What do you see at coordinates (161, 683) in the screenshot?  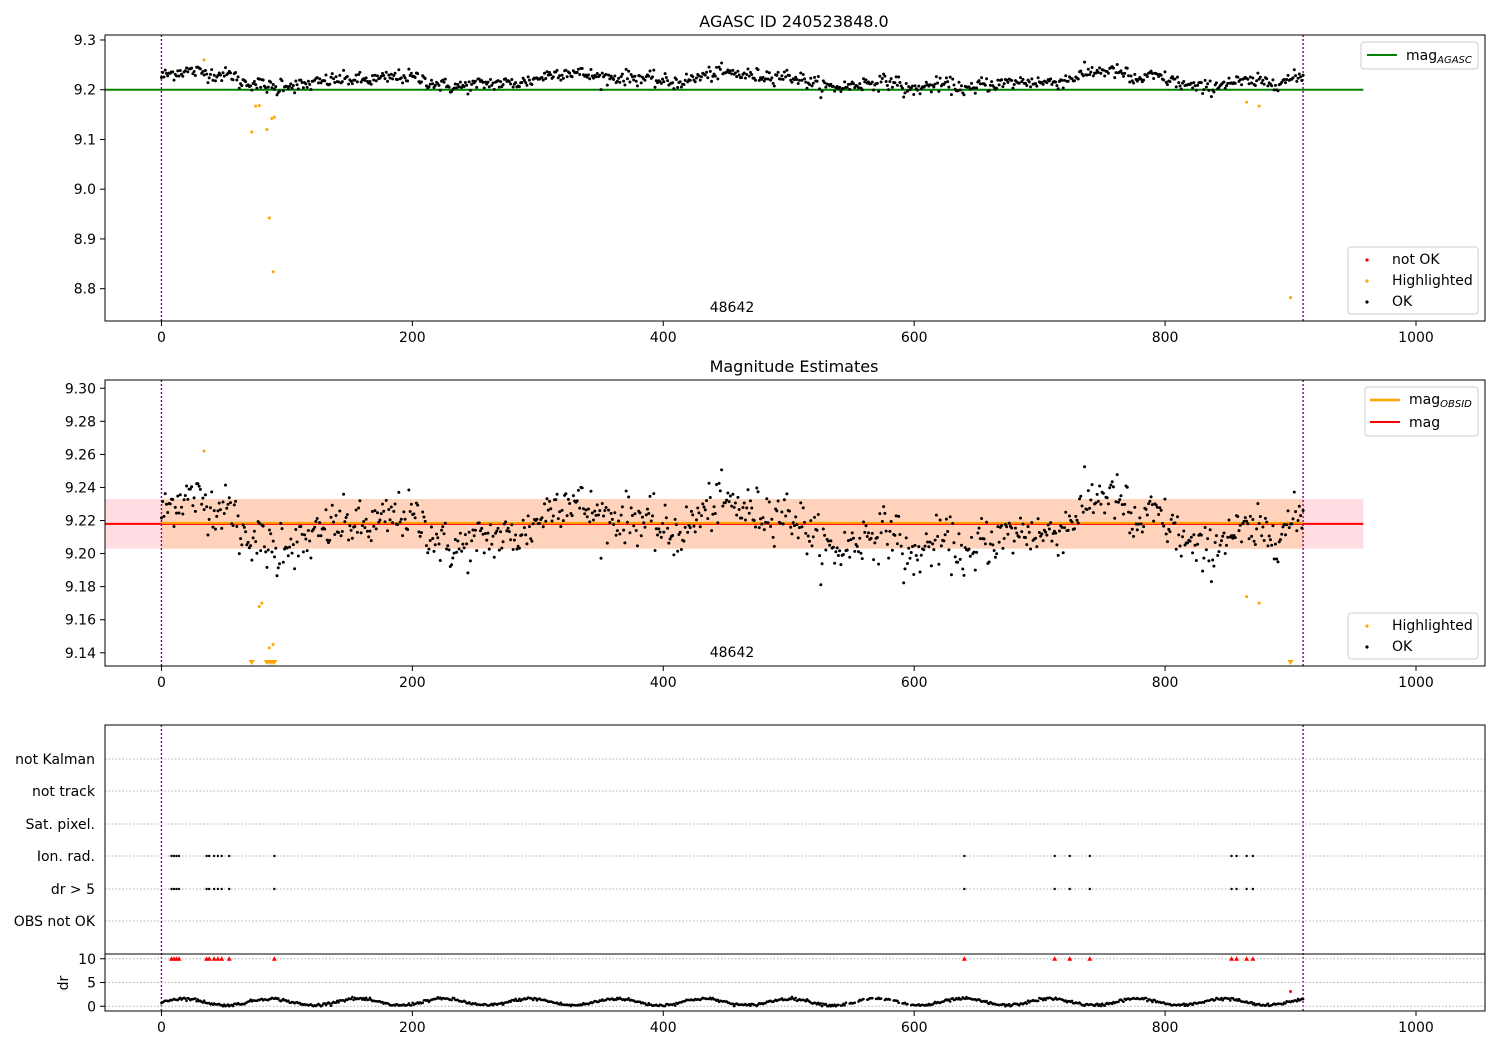 I see `x-tick-label: 0` at bounding box center [161, 683].